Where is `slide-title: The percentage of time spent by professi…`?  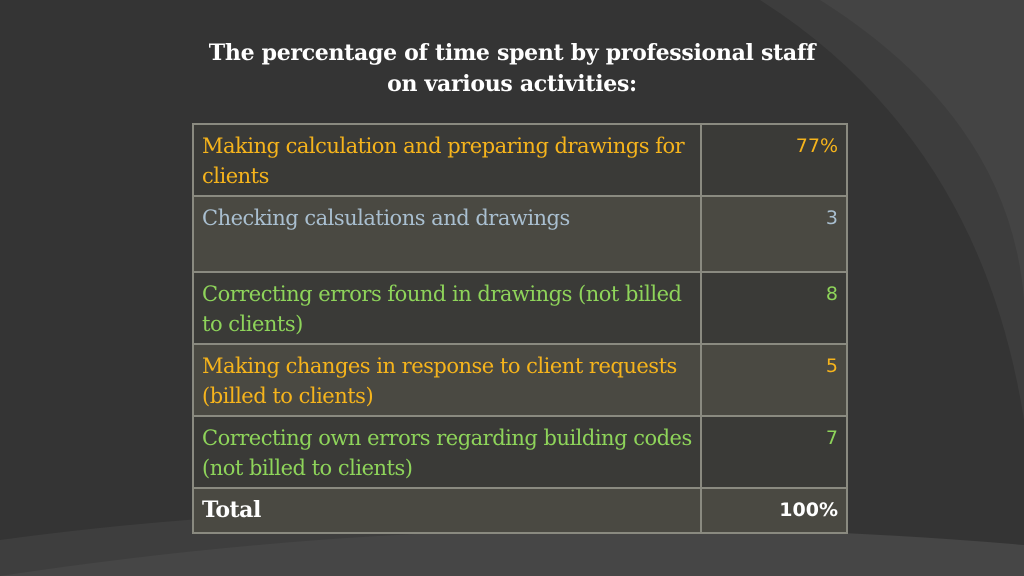
slide-title: The percentage of time spent by professi… is located at coordinates (512, 69).